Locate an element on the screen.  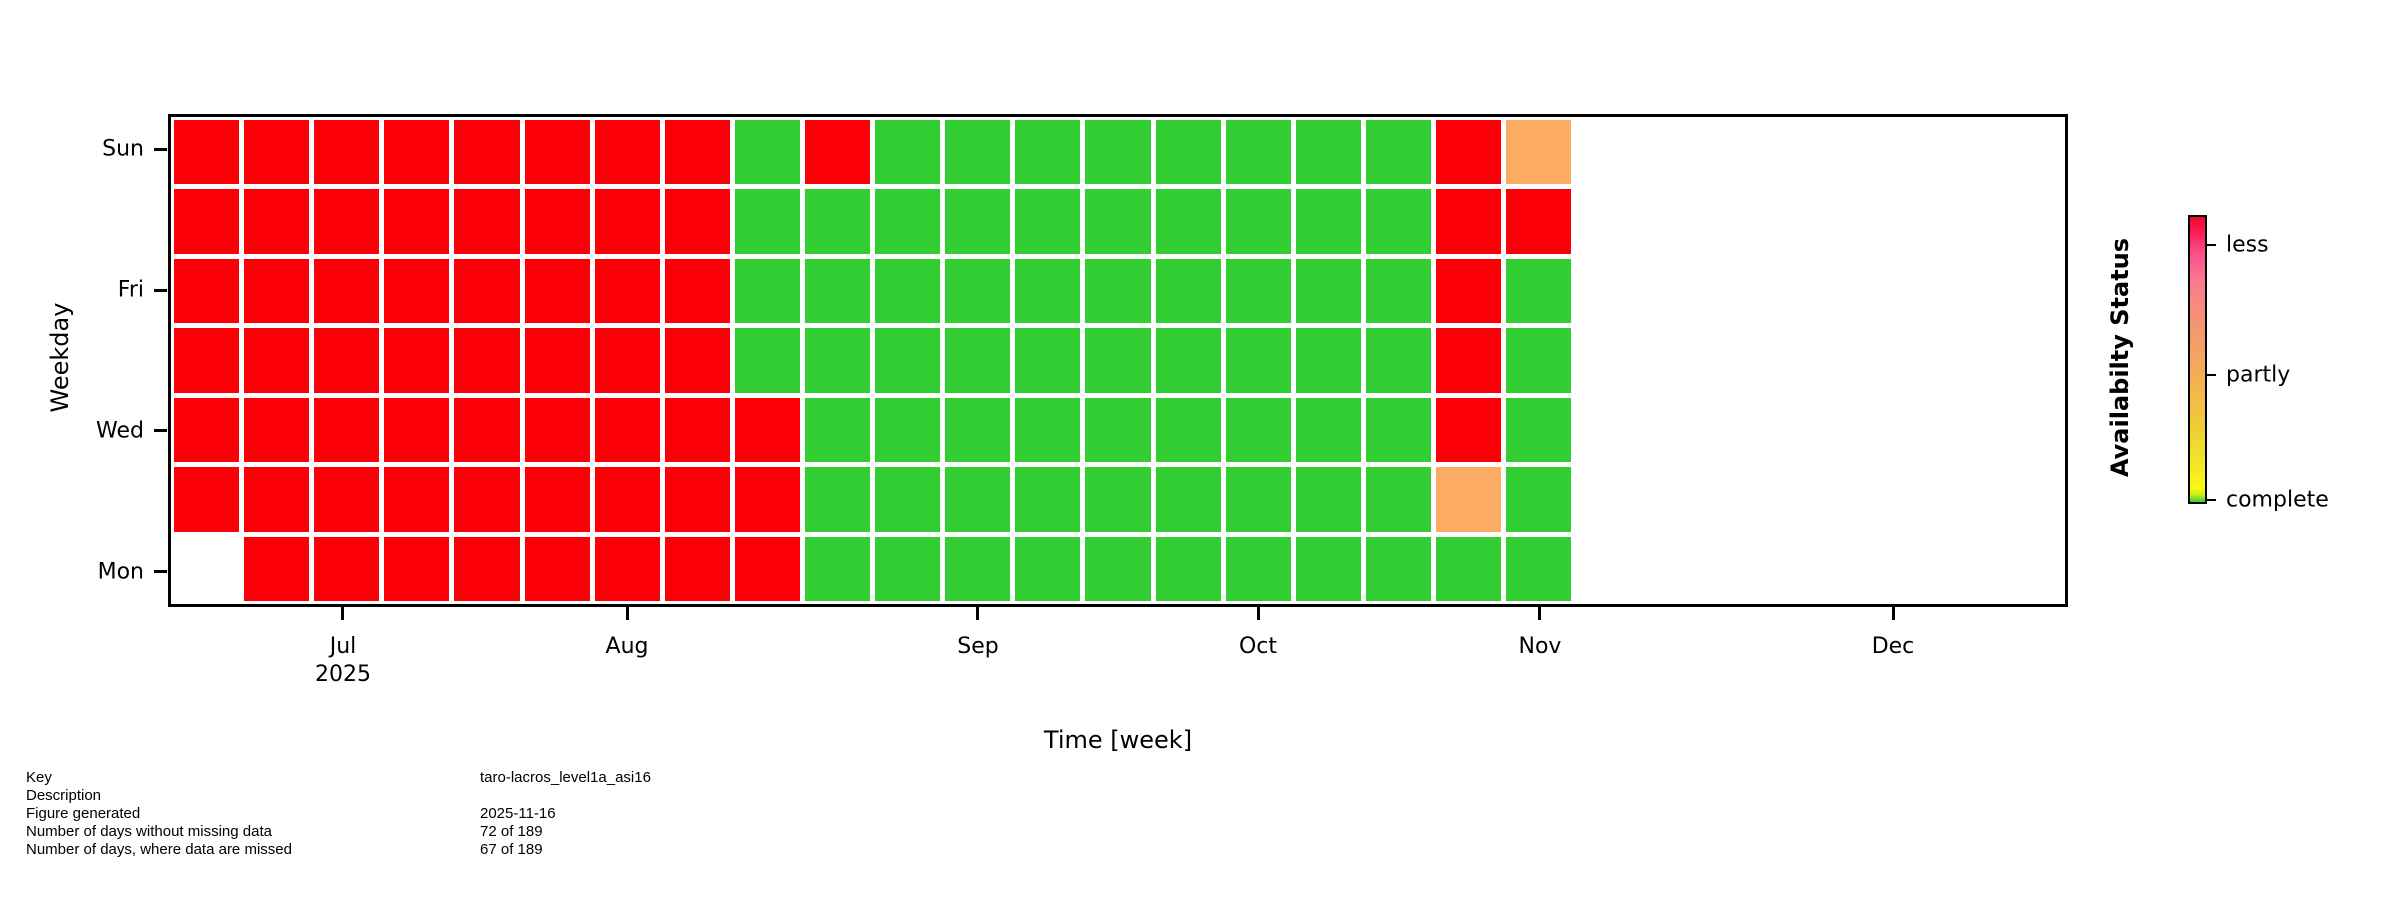
meta-value: 67 of 189 is located at coordinates (511, 849).